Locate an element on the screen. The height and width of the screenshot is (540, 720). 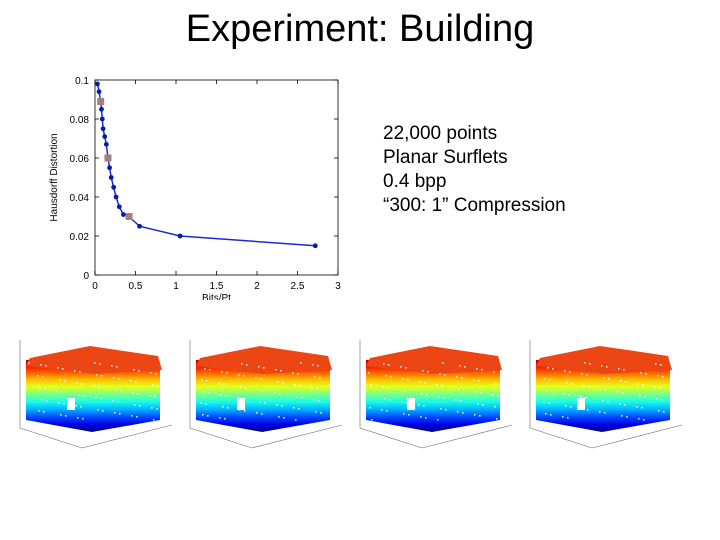
building-body is located at coordinates (93, 394).